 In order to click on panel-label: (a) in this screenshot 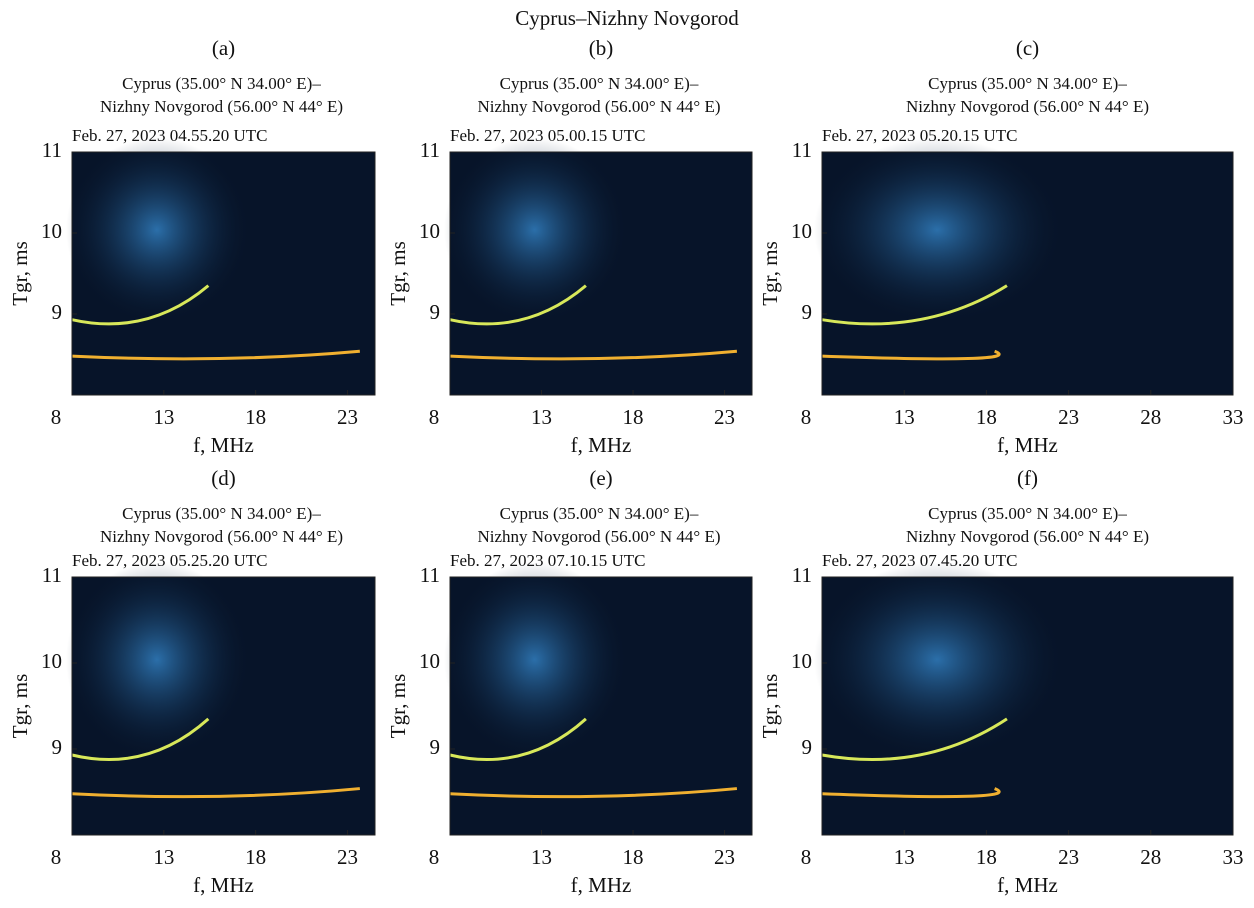, I will do `click(223, 48)`.